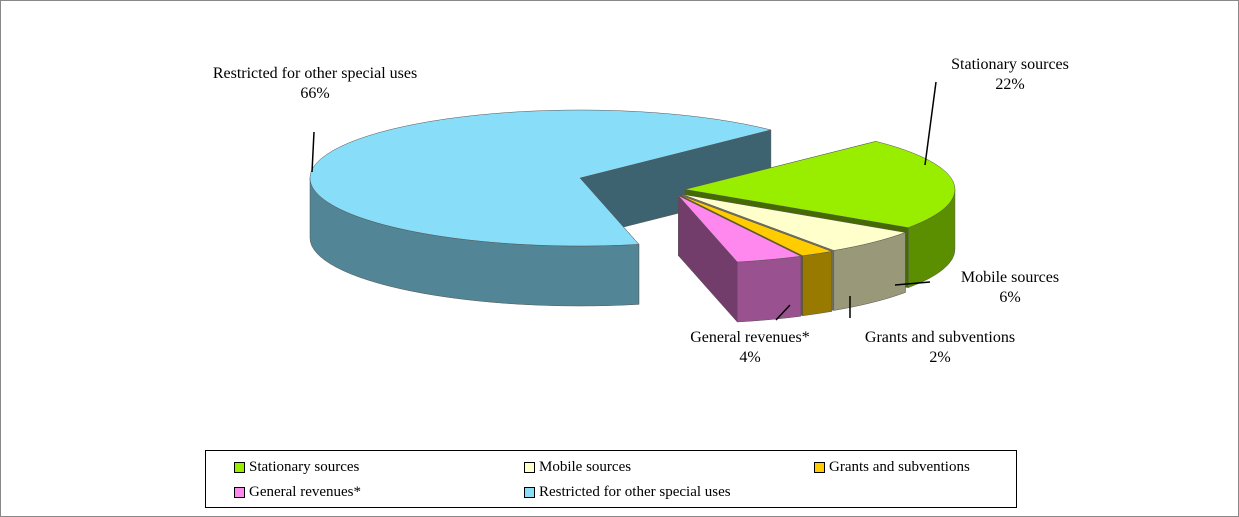 The image size is (1239, 517). I want to click on legend-label: Restricted for other special uses, so click(635, 492).